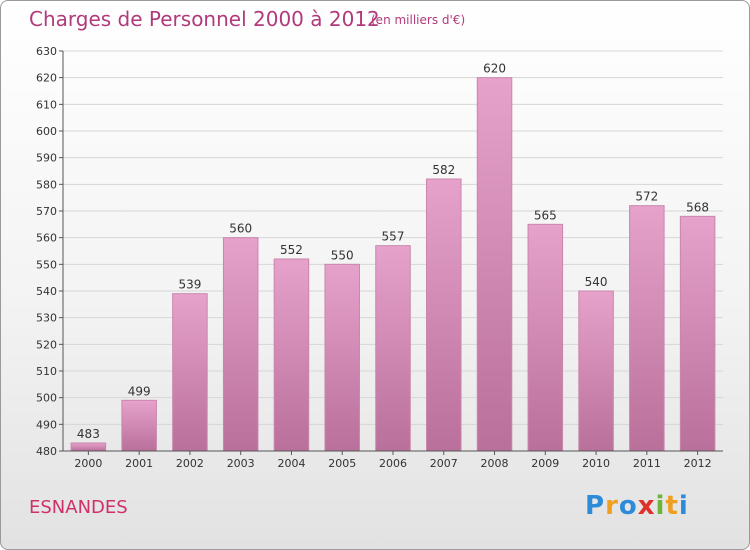 This screenshot has height=550, width=750. Describe the element at coordinates (697, 207) in the screenshot. I see `value-label-2012: 568` at that location.